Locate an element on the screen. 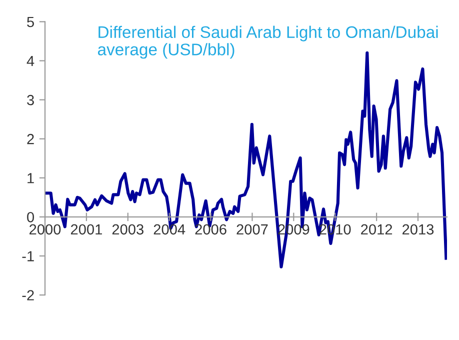 This screenshot has width=459, height=340. x-tick-label: 2003 is located at coordinates (128, 229).